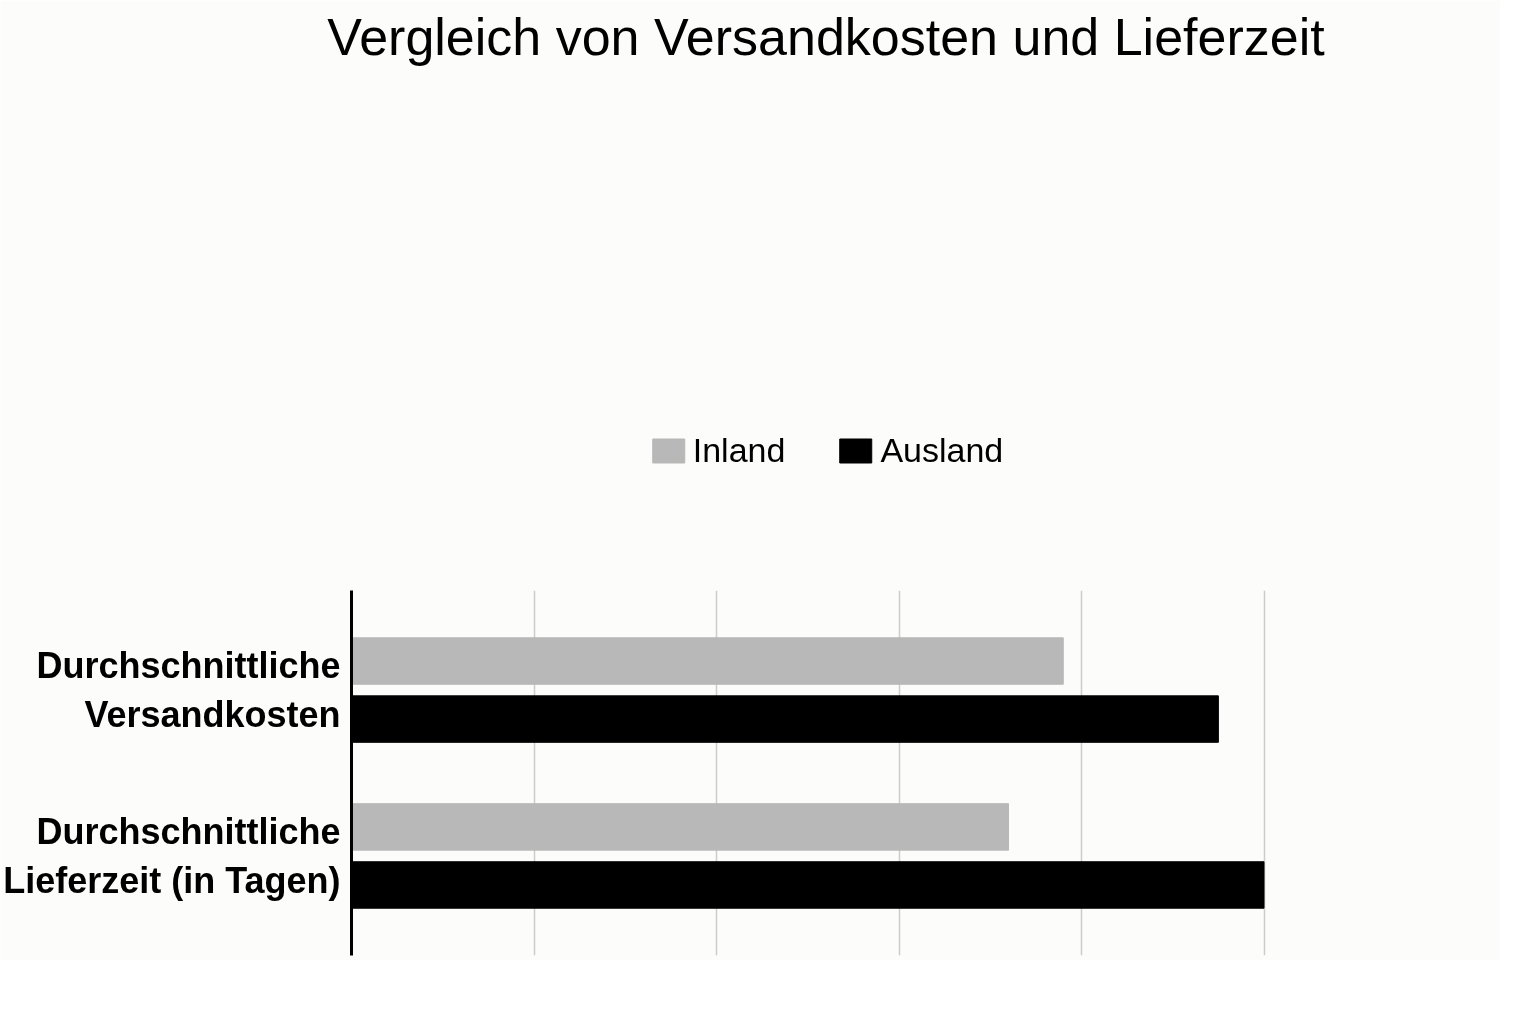 This screenshot has width=1536, height=1024. What do you see at coordinates (172, 856) in the screenshot?
I see `y-tick-label: Durchschnittliche Lieferzeit (in Tagen)` at bounding box center [172, 856].